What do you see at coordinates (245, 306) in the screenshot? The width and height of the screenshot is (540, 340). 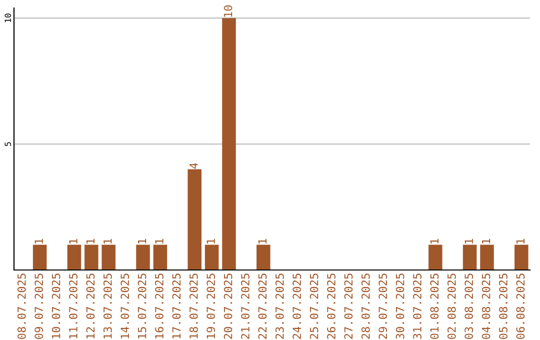 I see `x-tick-label: 21.07.2025` at bounding box center [245, 306].